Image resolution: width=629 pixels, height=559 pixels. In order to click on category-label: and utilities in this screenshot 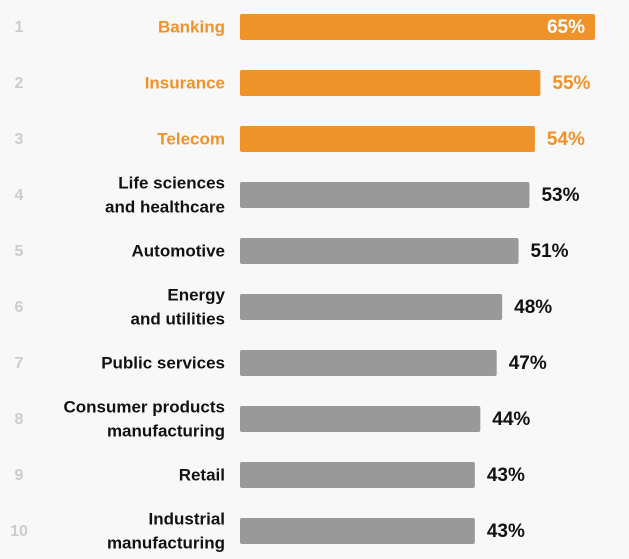, I will do `click(178, 318)`.